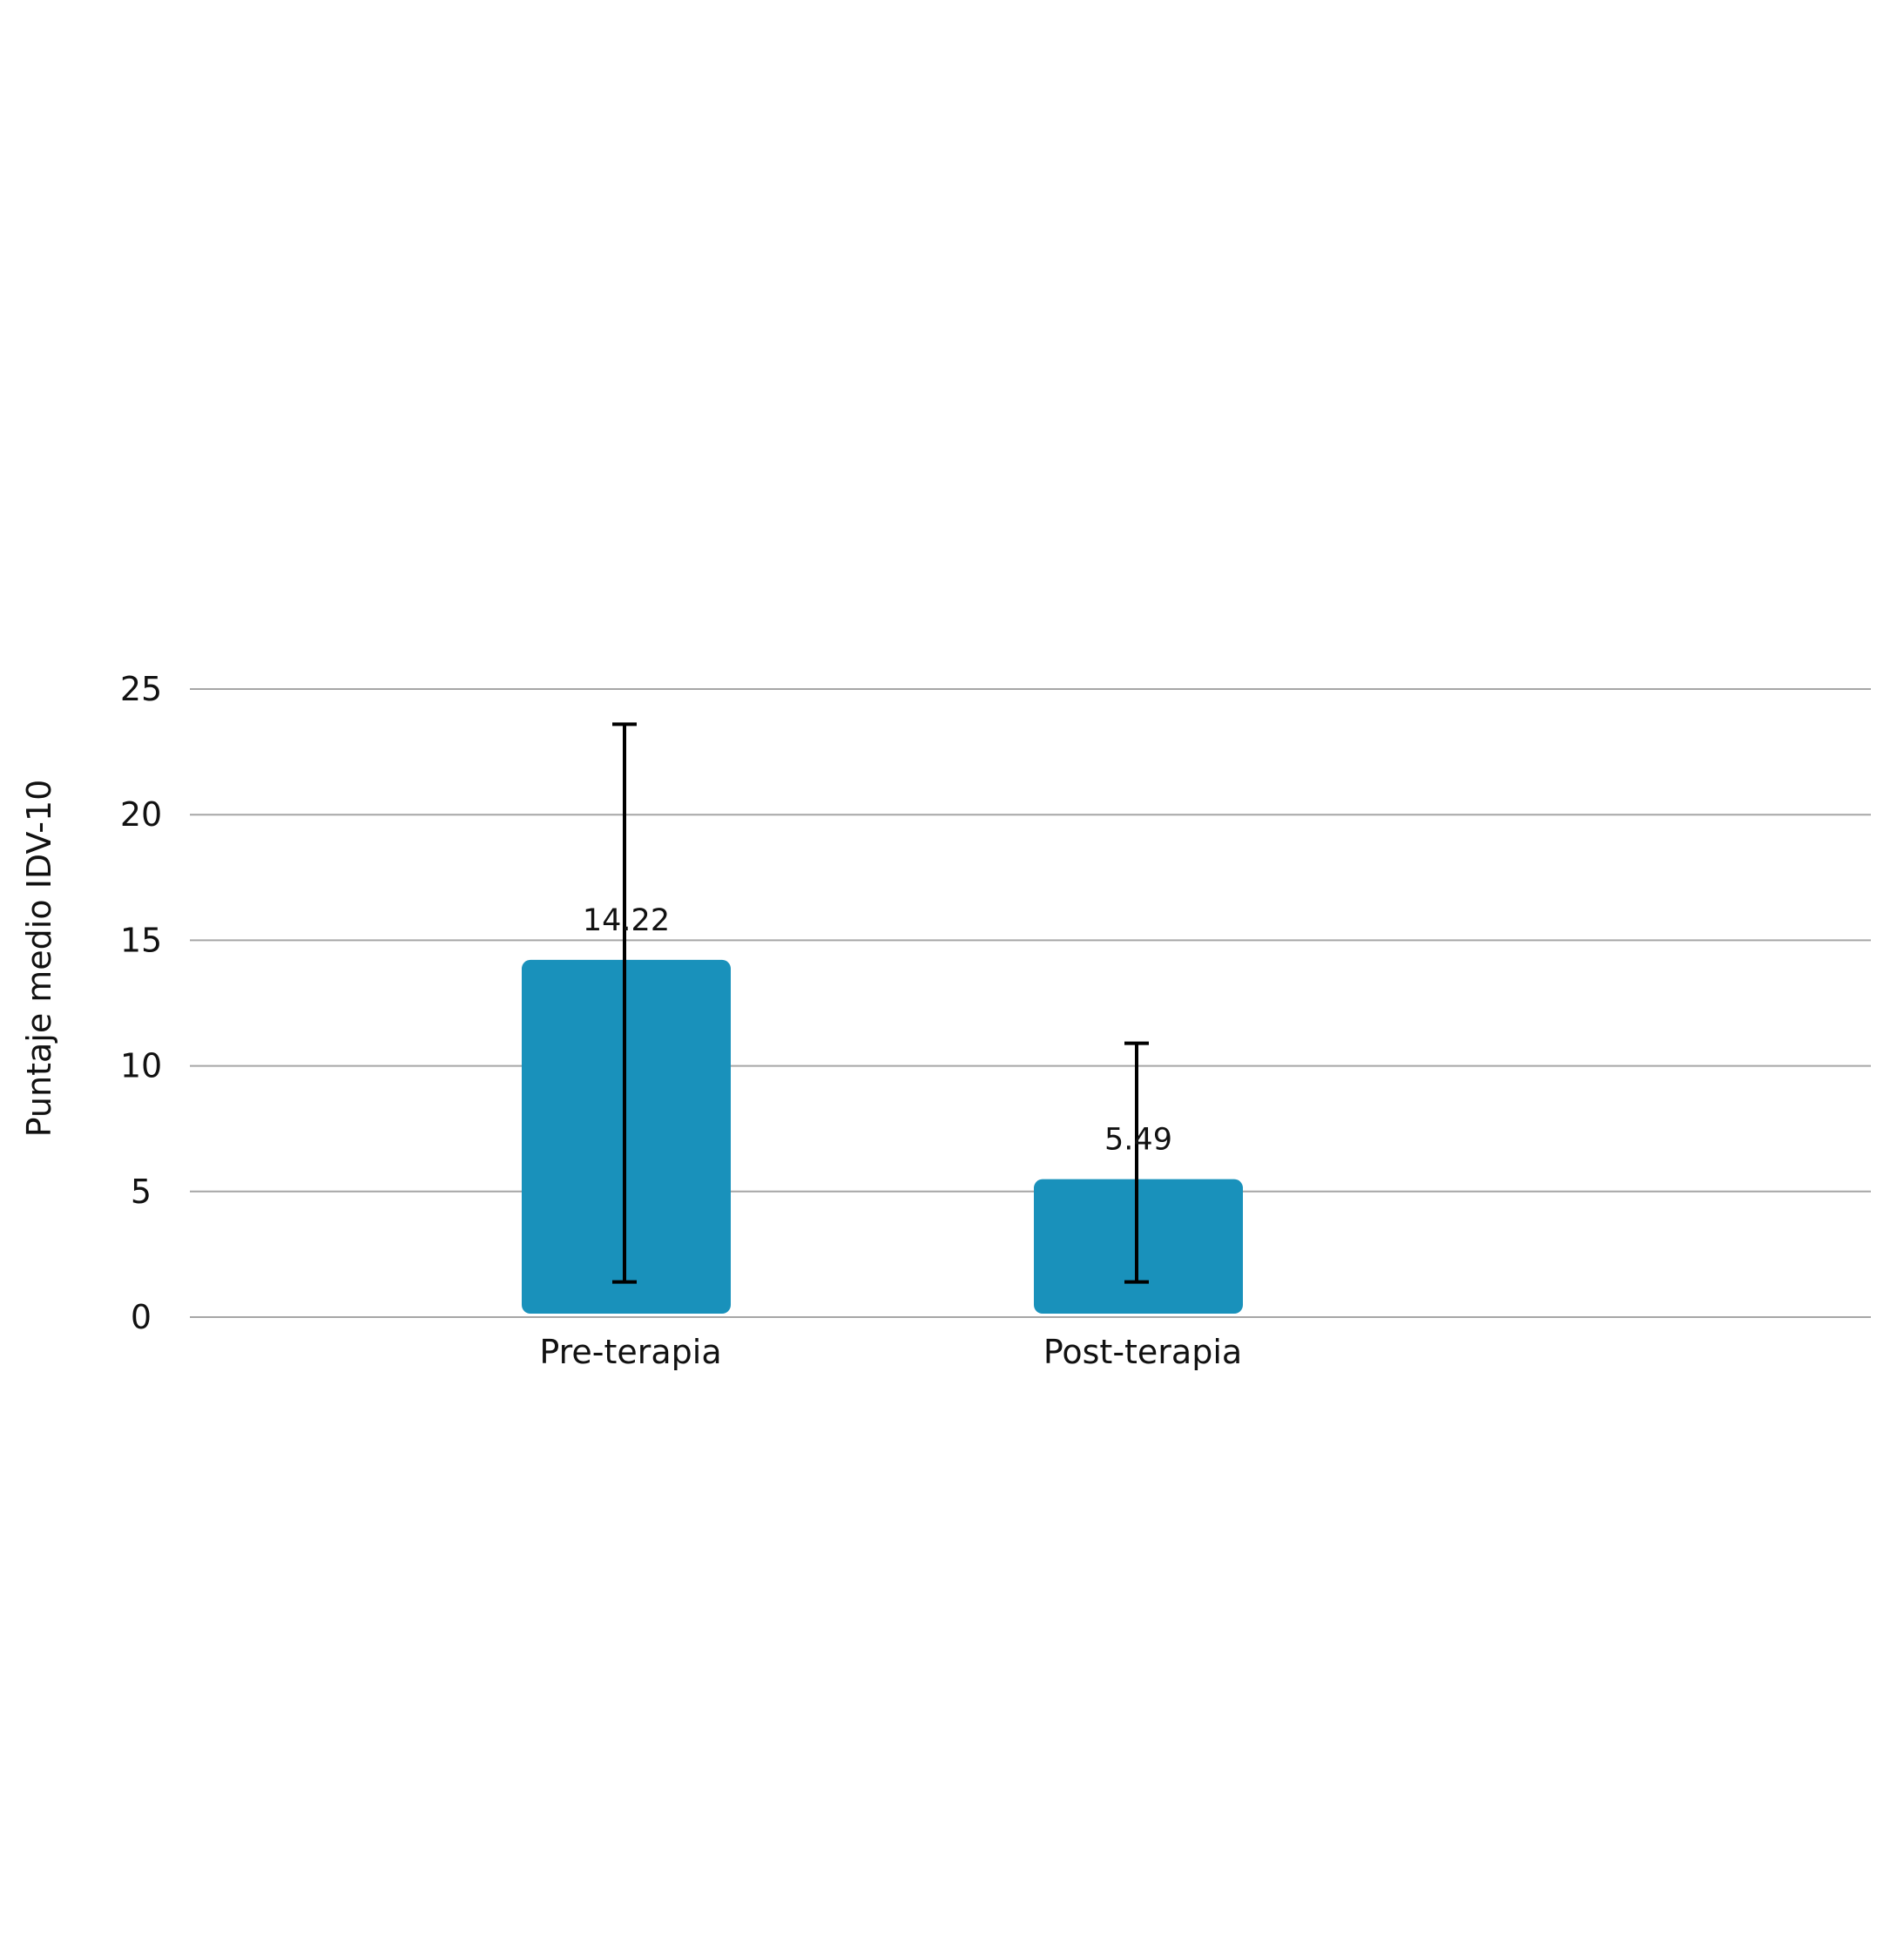 Image resolution: width=1897 pixels, height=1960 pixels. Describe the element at coordinates (141, 1317) in the screenshot. I see `y-tick-label: 0` at that location.